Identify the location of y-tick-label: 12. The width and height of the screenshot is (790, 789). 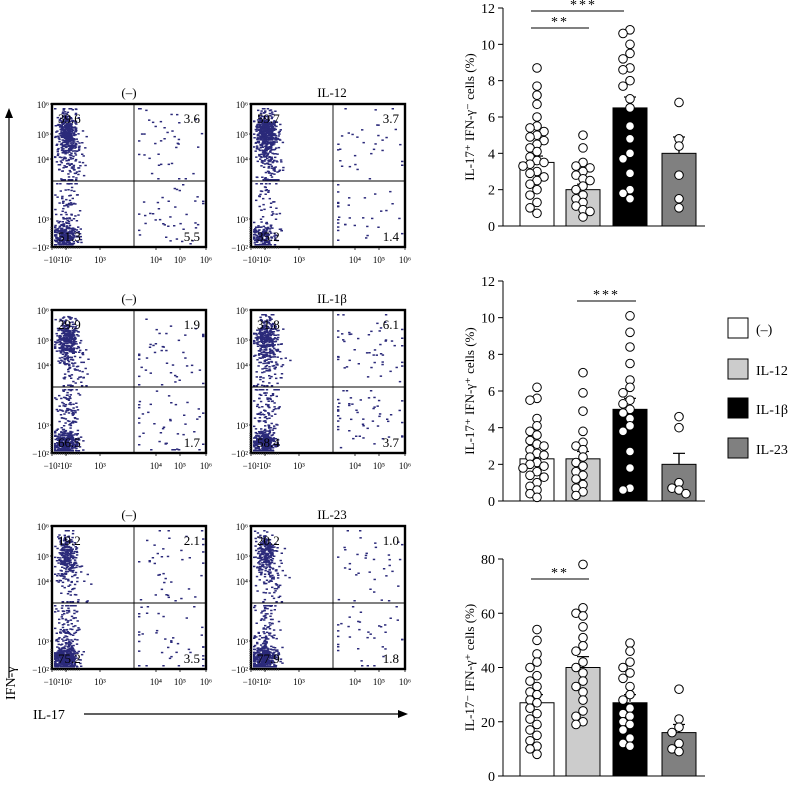
(488, 9).